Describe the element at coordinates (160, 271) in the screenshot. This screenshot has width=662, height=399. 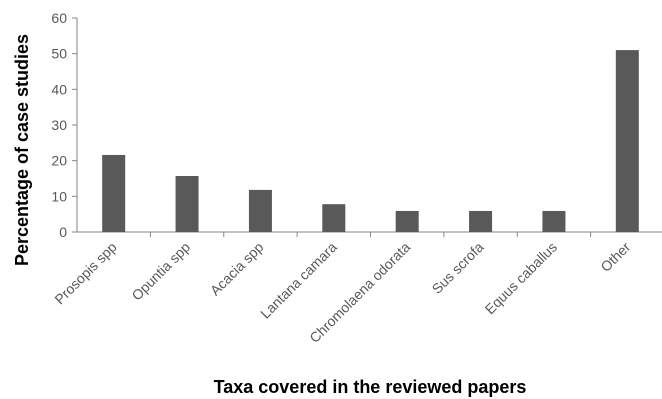
I see `x-category-label: Opuntia spp` at that location.